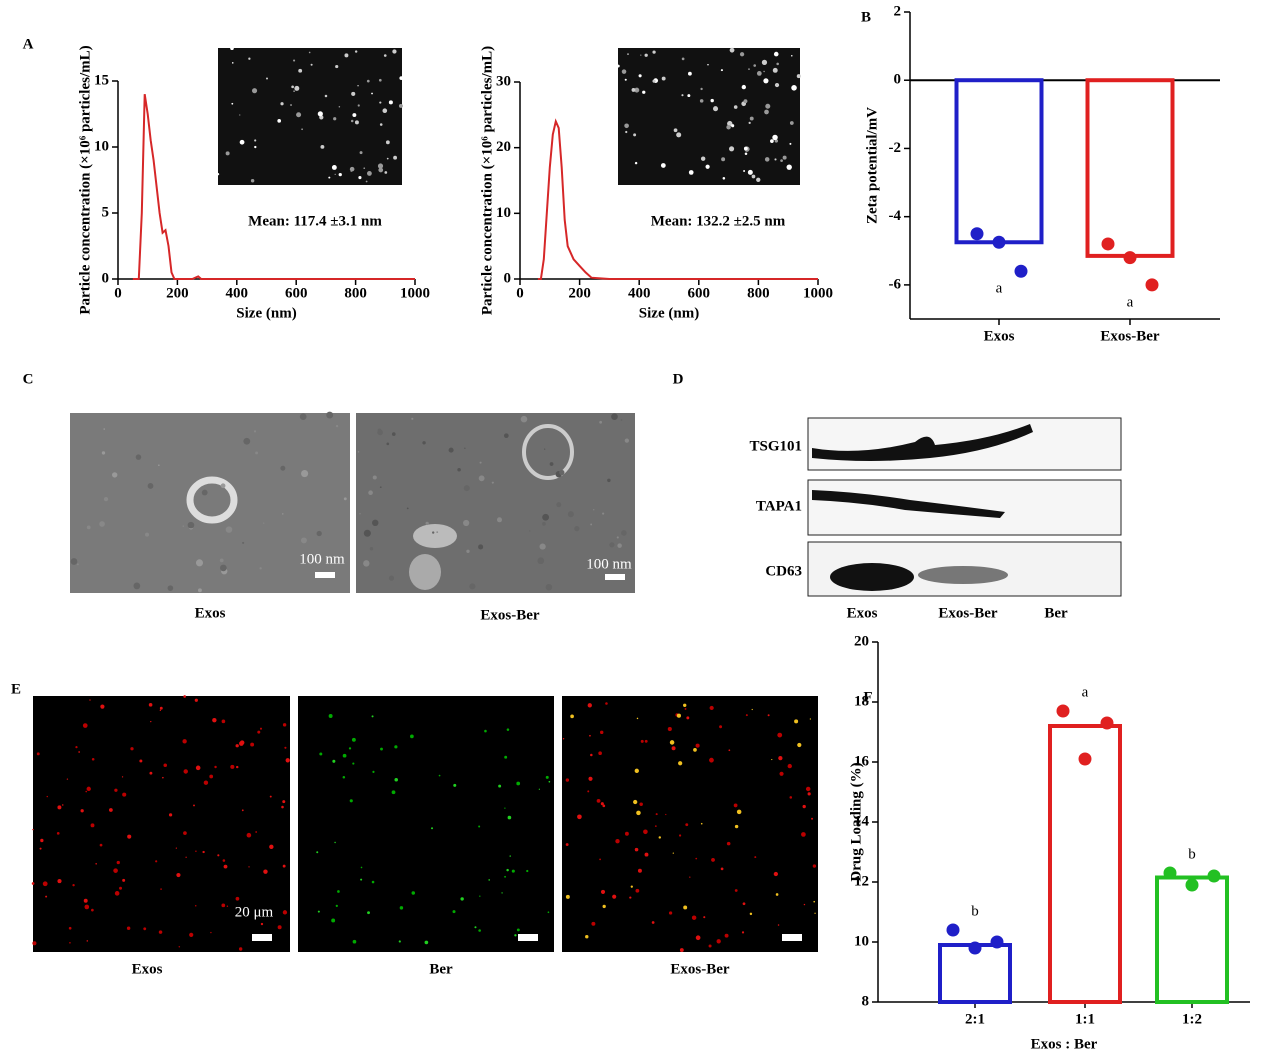 This screenshot has width=1269, height=1057. What do you see at coordinates (210, 613) in the screenshot?
I see `tem-caption: Exos` at bounding box center [210, 613].